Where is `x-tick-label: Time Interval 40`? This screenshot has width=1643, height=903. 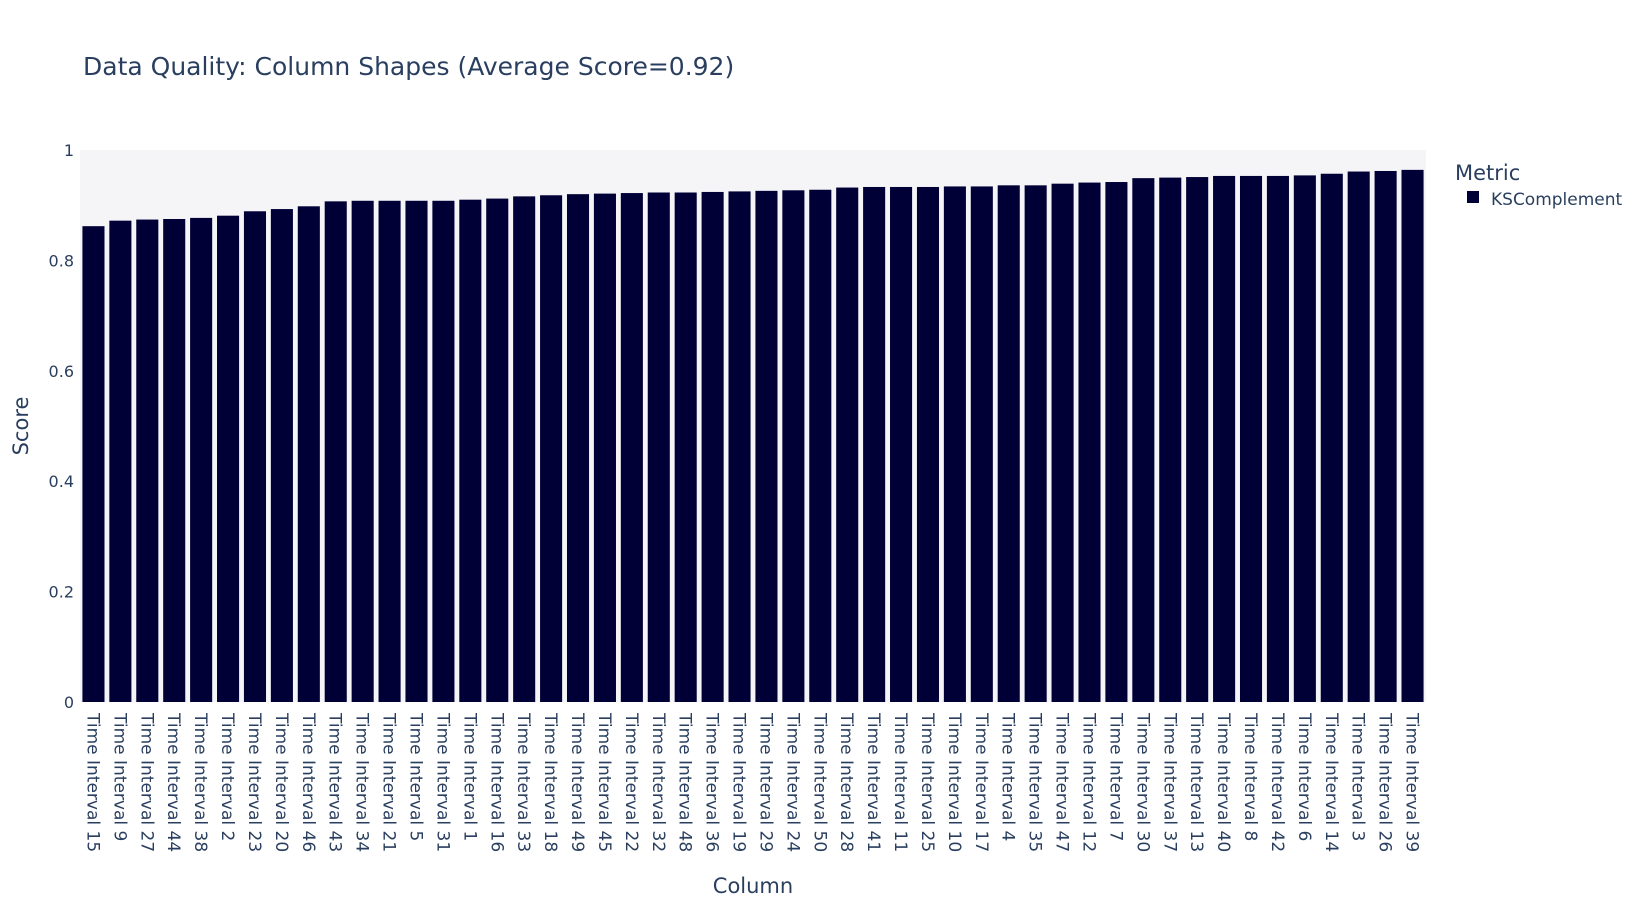
x-tick-label: Time Interval 40 is located at coordinates (1223, 782).